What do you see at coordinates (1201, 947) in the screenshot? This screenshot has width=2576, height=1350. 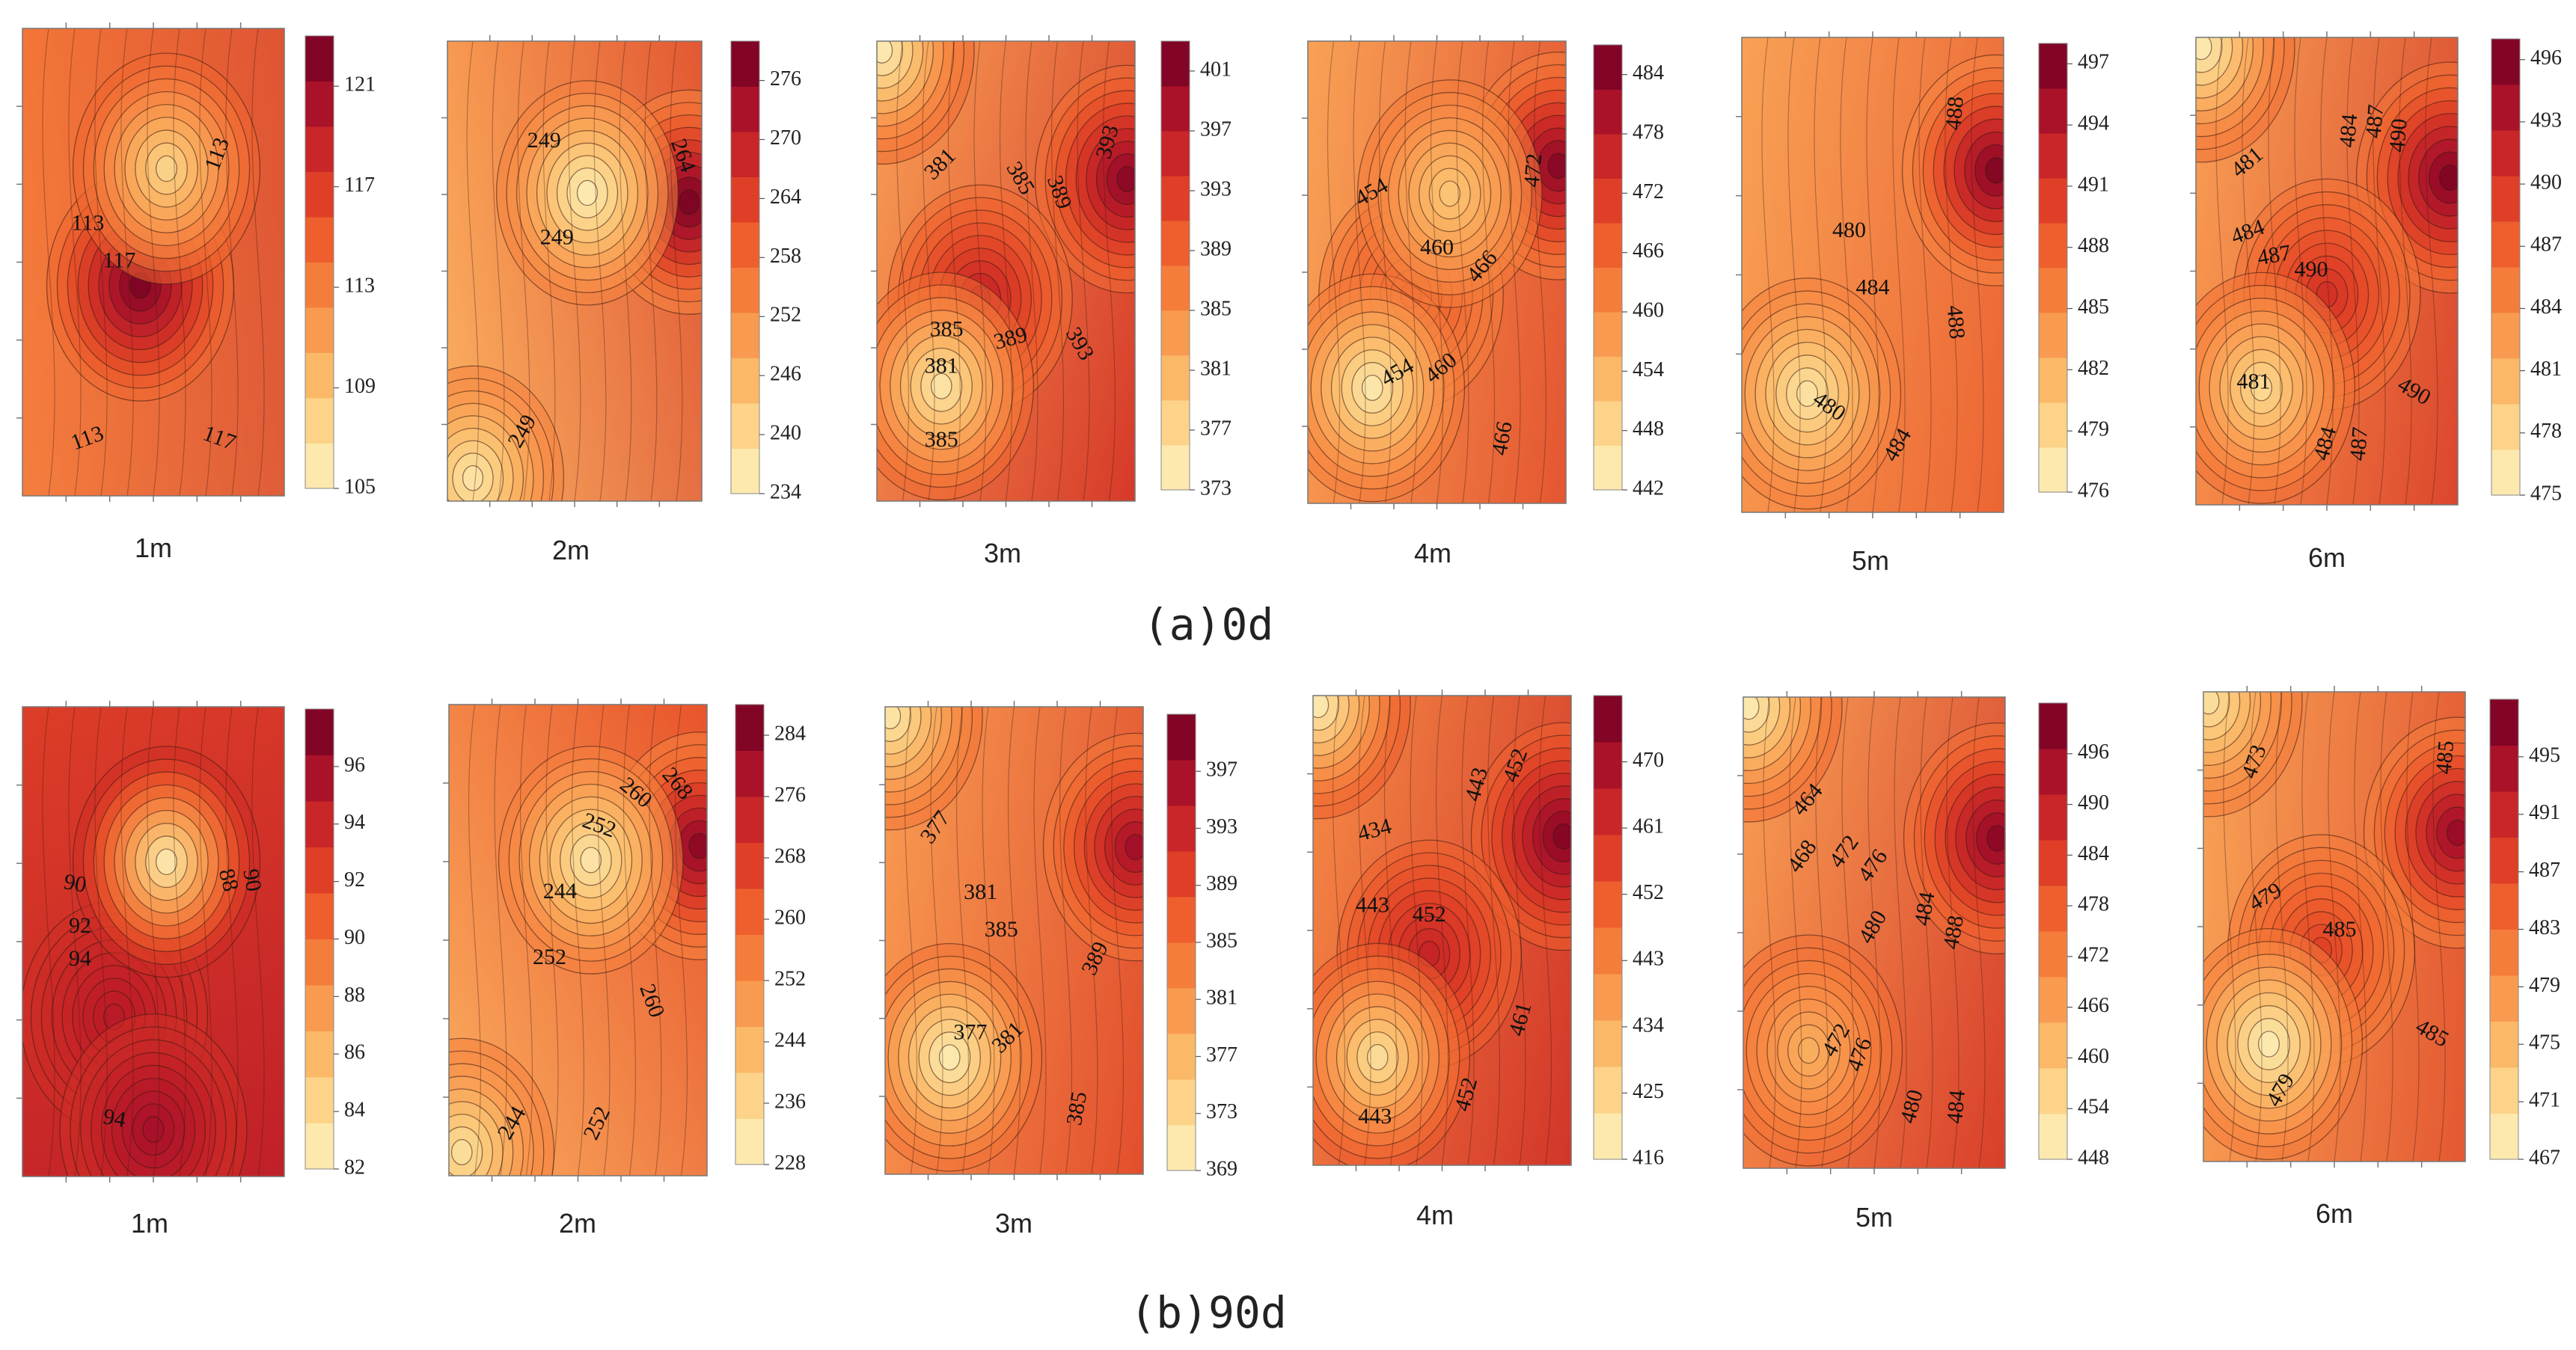 I see `colorbar-90d-3m: 369 373 377 381 385 389 393 397` at bounding box center [1201, 947].